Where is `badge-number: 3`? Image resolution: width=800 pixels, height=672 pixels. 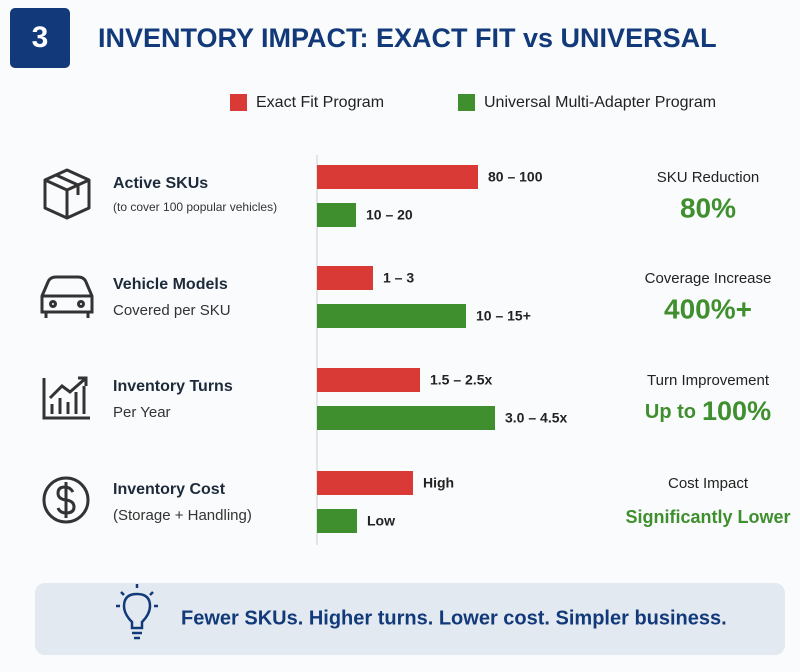 badge-number: 3 is located at coordinates (40, 37).